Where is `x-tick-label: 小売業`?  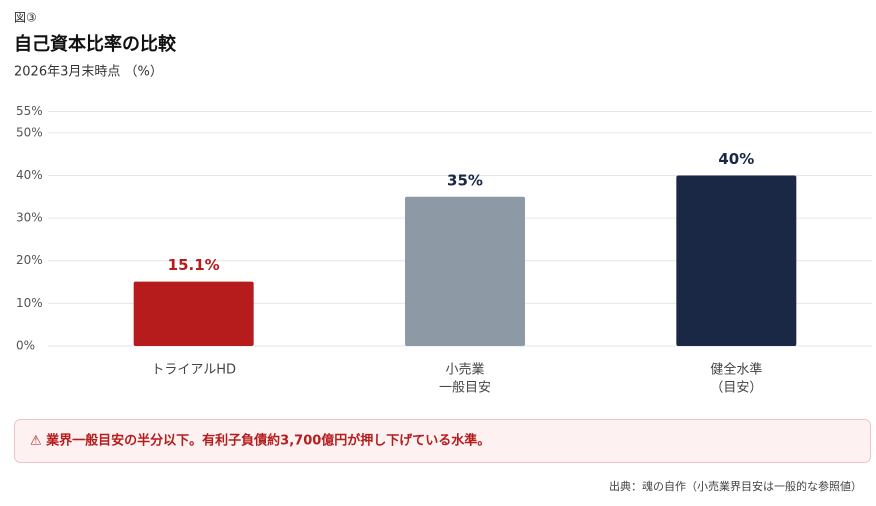
x-tick-label: 小売業 is located at coordinates (464, 370).